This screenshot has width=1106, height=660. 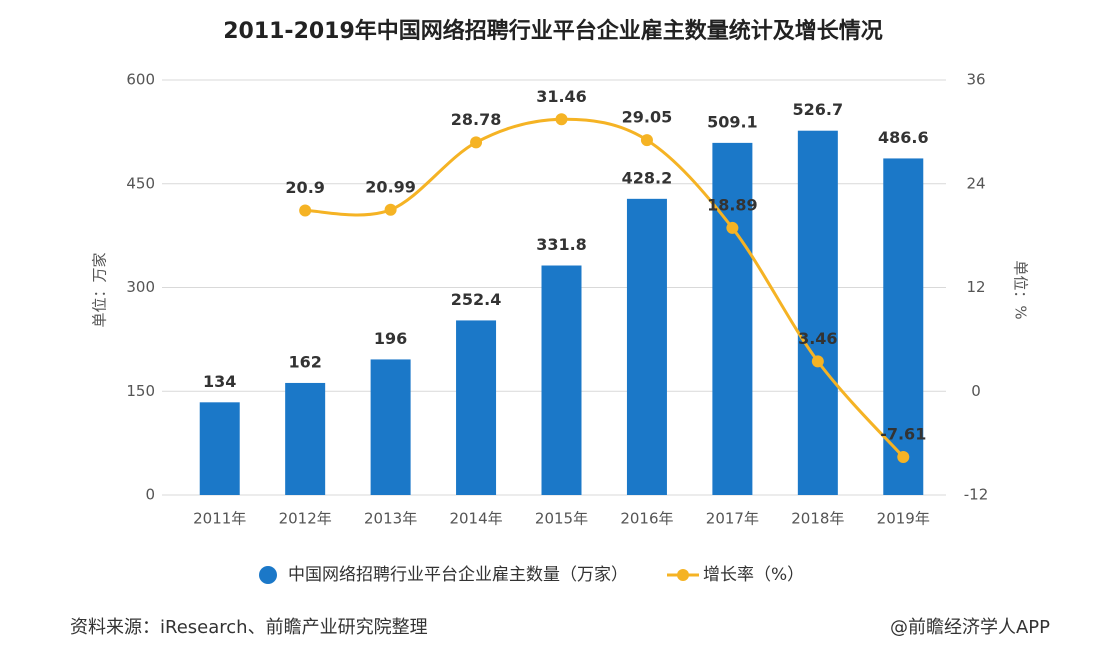 What do you see at coordinates (100, 289) in the screenshot?
I see `y-axis-label: 单位：万家` at bounding box center [100, 289].